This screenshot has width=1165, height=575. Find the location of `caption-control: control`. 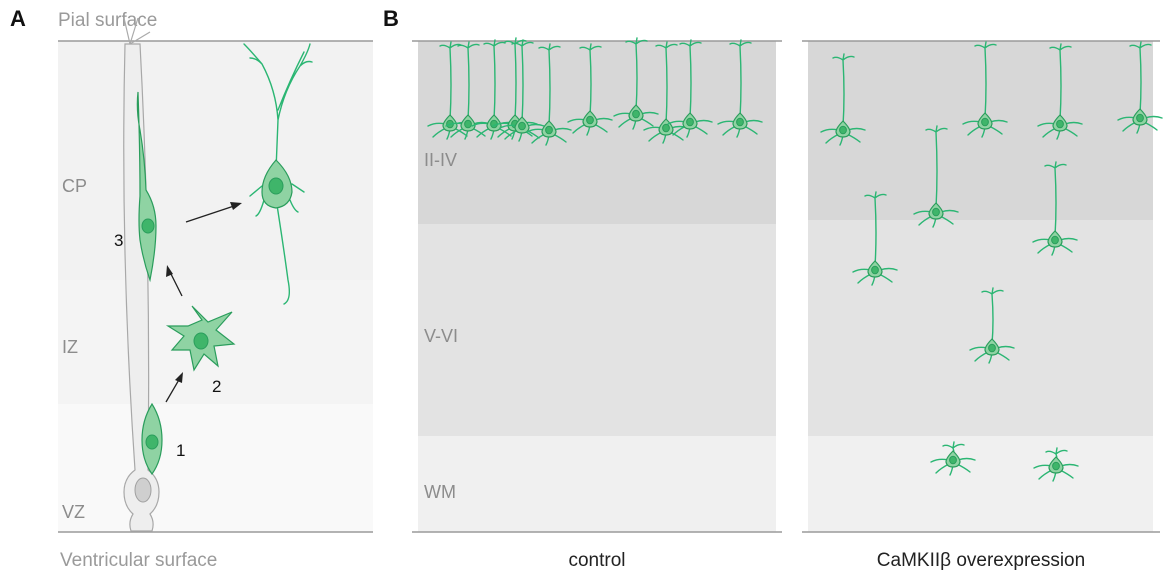

caption-control: control is located at coordinates (596, 560).